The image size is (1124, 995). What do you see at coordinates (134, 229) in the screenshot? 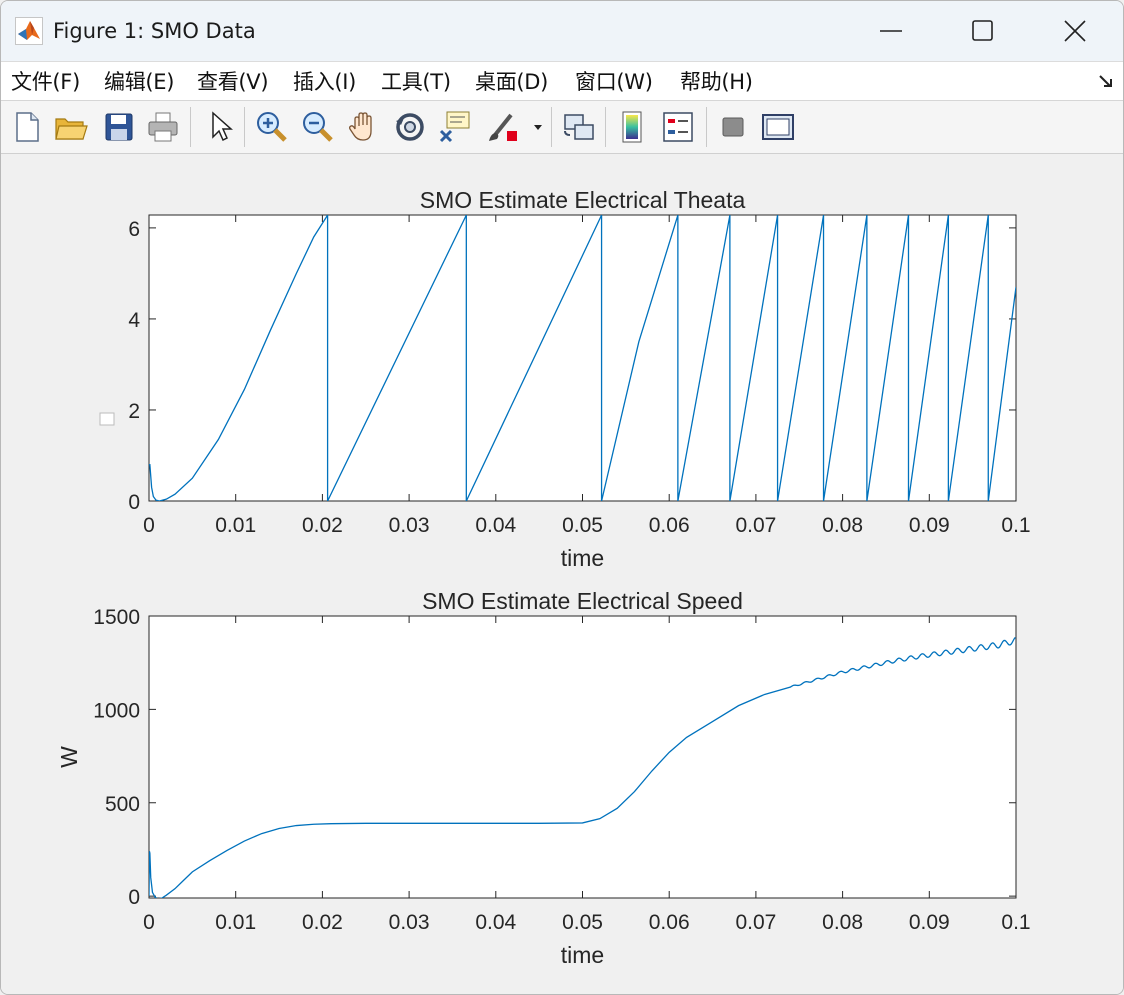
I see `y-tick-label: 6` at bounding box center [134, 229].